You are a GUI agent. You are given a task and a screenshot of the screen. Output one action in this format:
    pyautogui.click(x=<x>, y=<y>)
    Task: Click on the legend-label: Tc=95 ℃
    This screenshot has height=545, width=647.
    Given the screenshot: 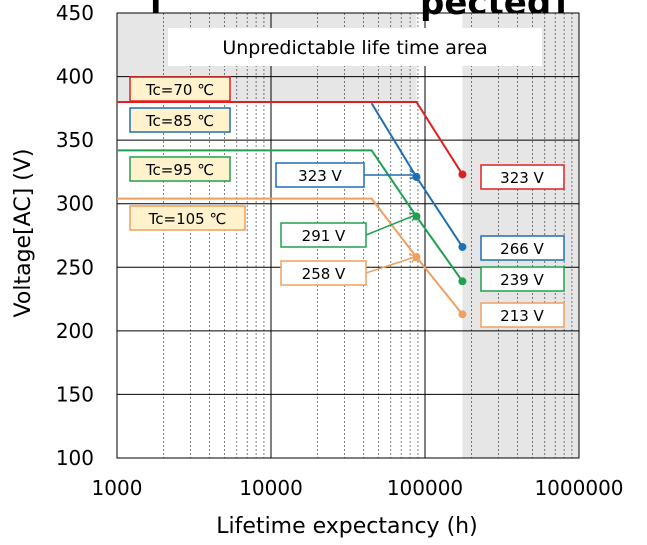 What is the action you would take?
    pyautogui.click(x=179, y=170)
    